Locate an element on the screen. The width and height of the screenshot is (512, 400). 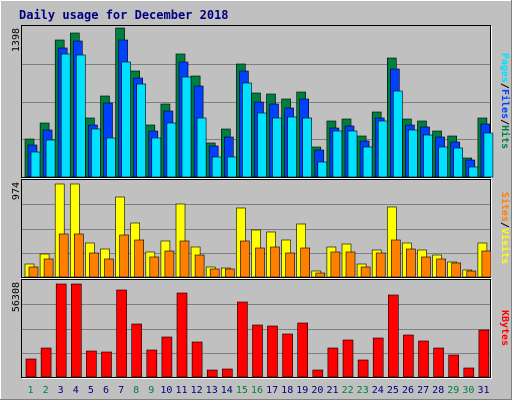
day-label: 12 is located at coordinates (197, 390).